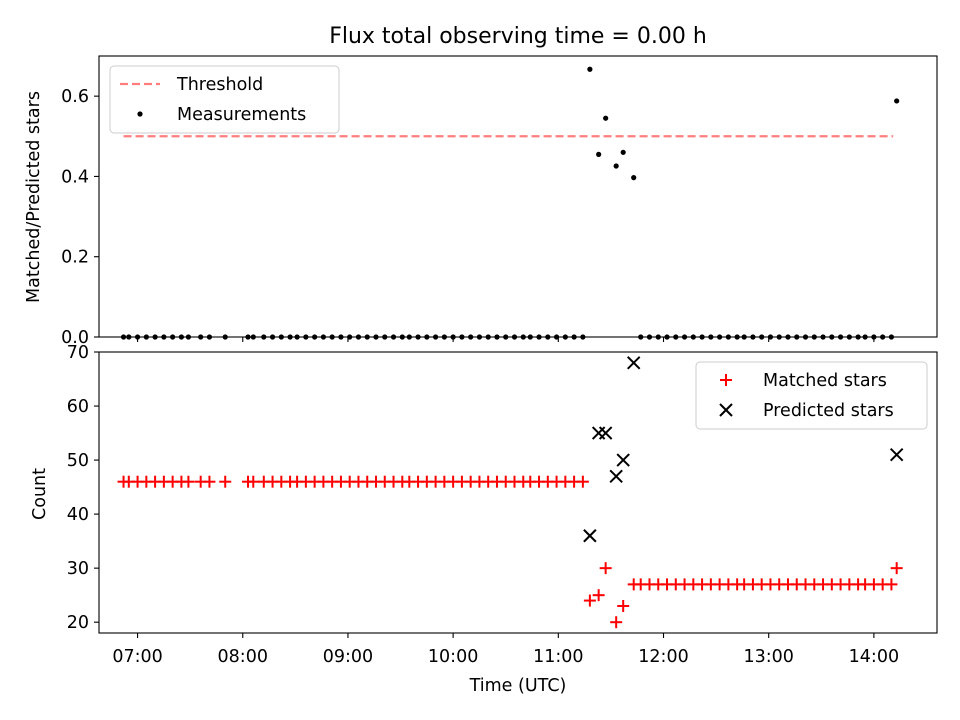 The height and width of the screenshot is (720, 960). I want to click on legend-predicted-label: Predicted stars, so click(828, 411).